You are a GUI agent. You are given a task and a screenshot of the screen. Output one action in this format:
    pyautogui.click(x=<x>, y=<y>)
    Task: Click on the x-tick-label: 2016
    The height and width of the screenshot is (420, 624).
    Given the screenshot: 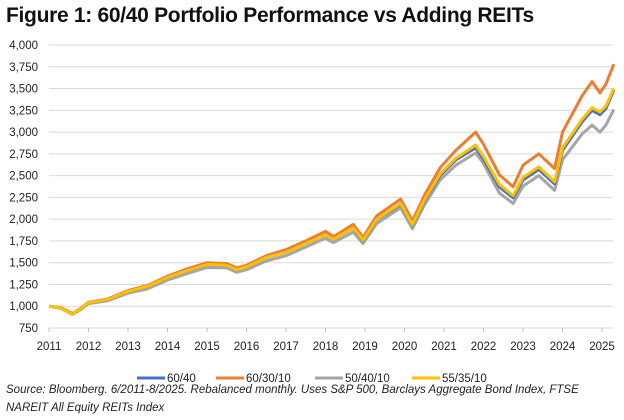 What is the action you would take?
    pyautogui.click(x=247, y=347)
    